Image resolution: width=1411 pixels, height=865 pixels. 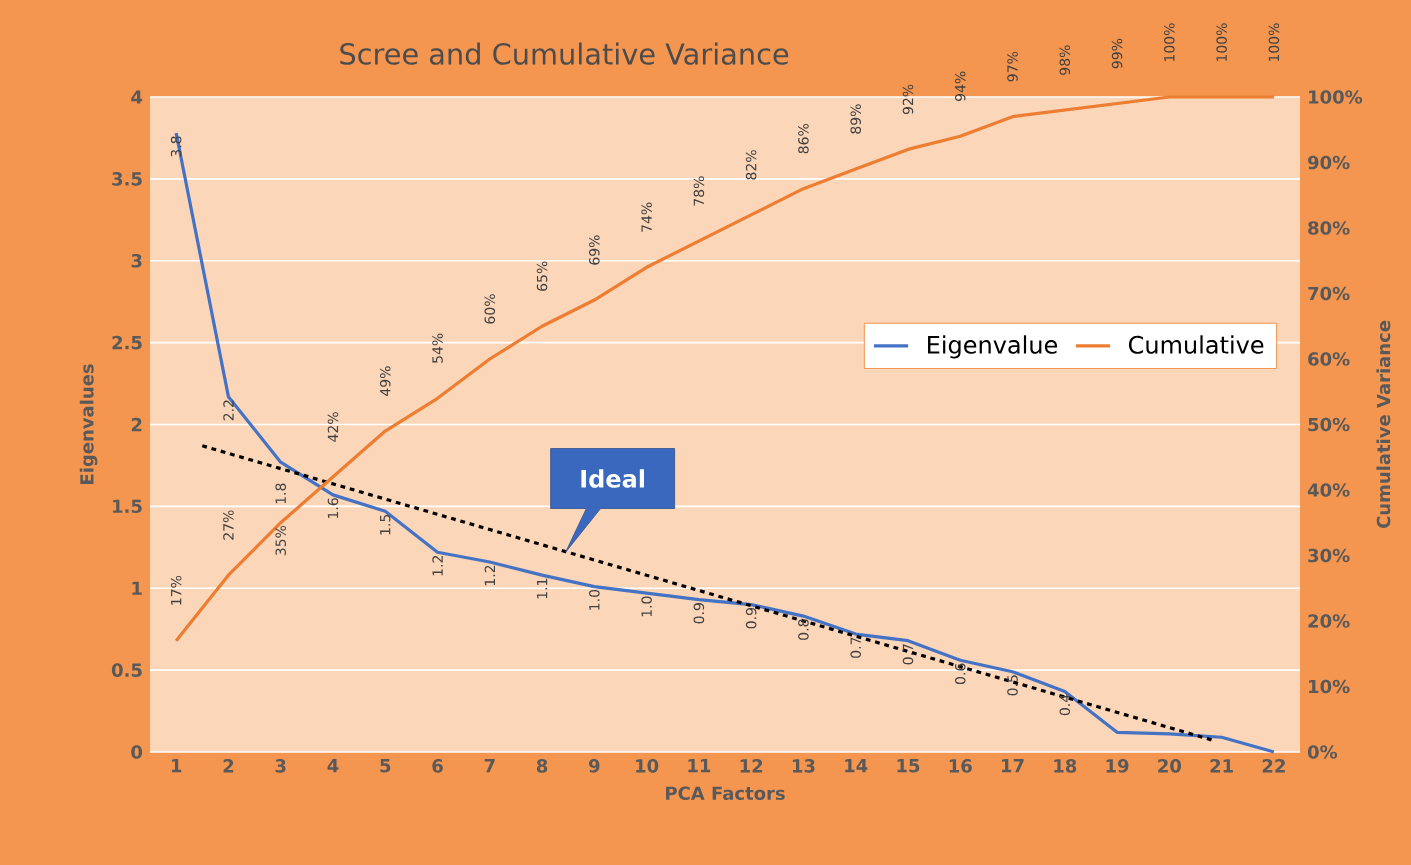 What do you see at coordinates (1013, 766) in the screenshot?
I see `x-tick-label: 17` at bounding box center [1013, 766].